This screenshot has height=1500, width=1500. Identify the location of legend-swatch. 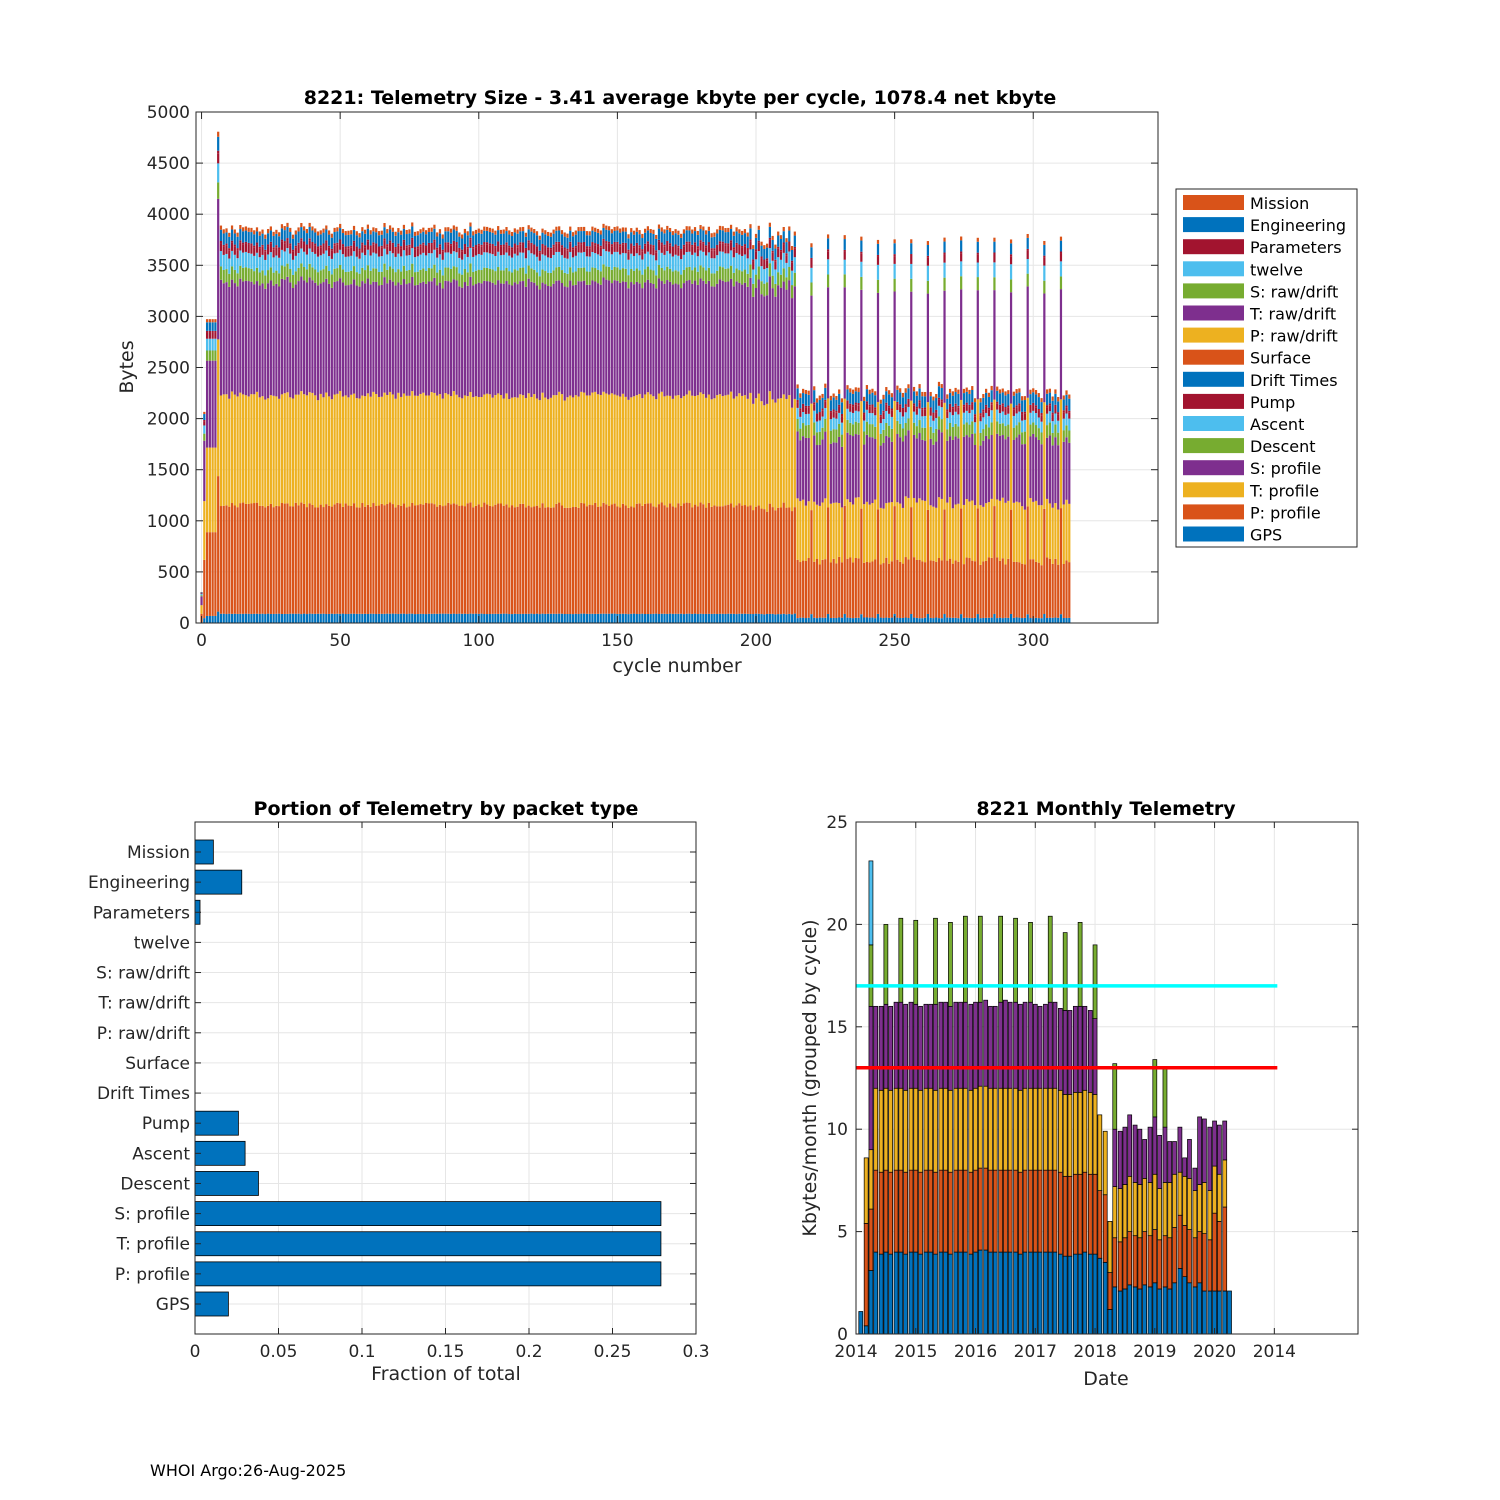
(1213, 446).